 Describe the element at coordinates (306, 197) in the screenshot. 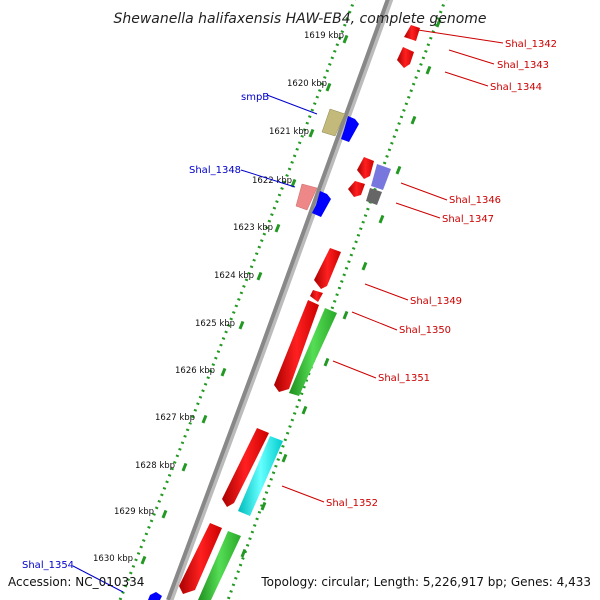

I see `cds-shal-1348-partner` at that location.